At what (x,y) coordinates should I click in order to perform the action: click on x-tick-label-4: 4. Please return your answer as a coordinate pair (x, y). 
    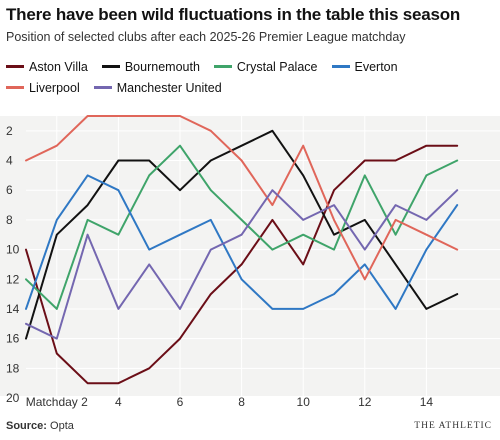
    Looking at the image, I should click on (118, 402).